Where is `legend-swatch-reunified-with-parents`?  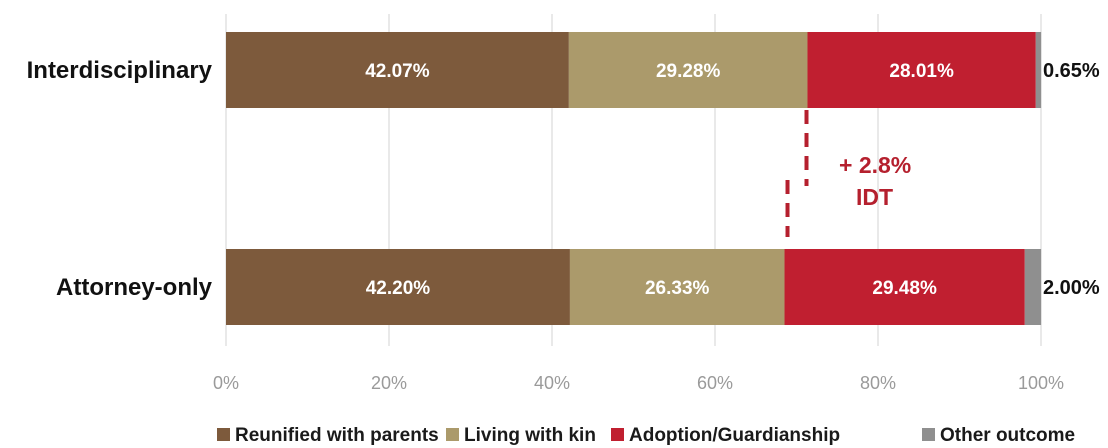 legend-swatch-reunified-with-parents is located at coordinates (223, 434).